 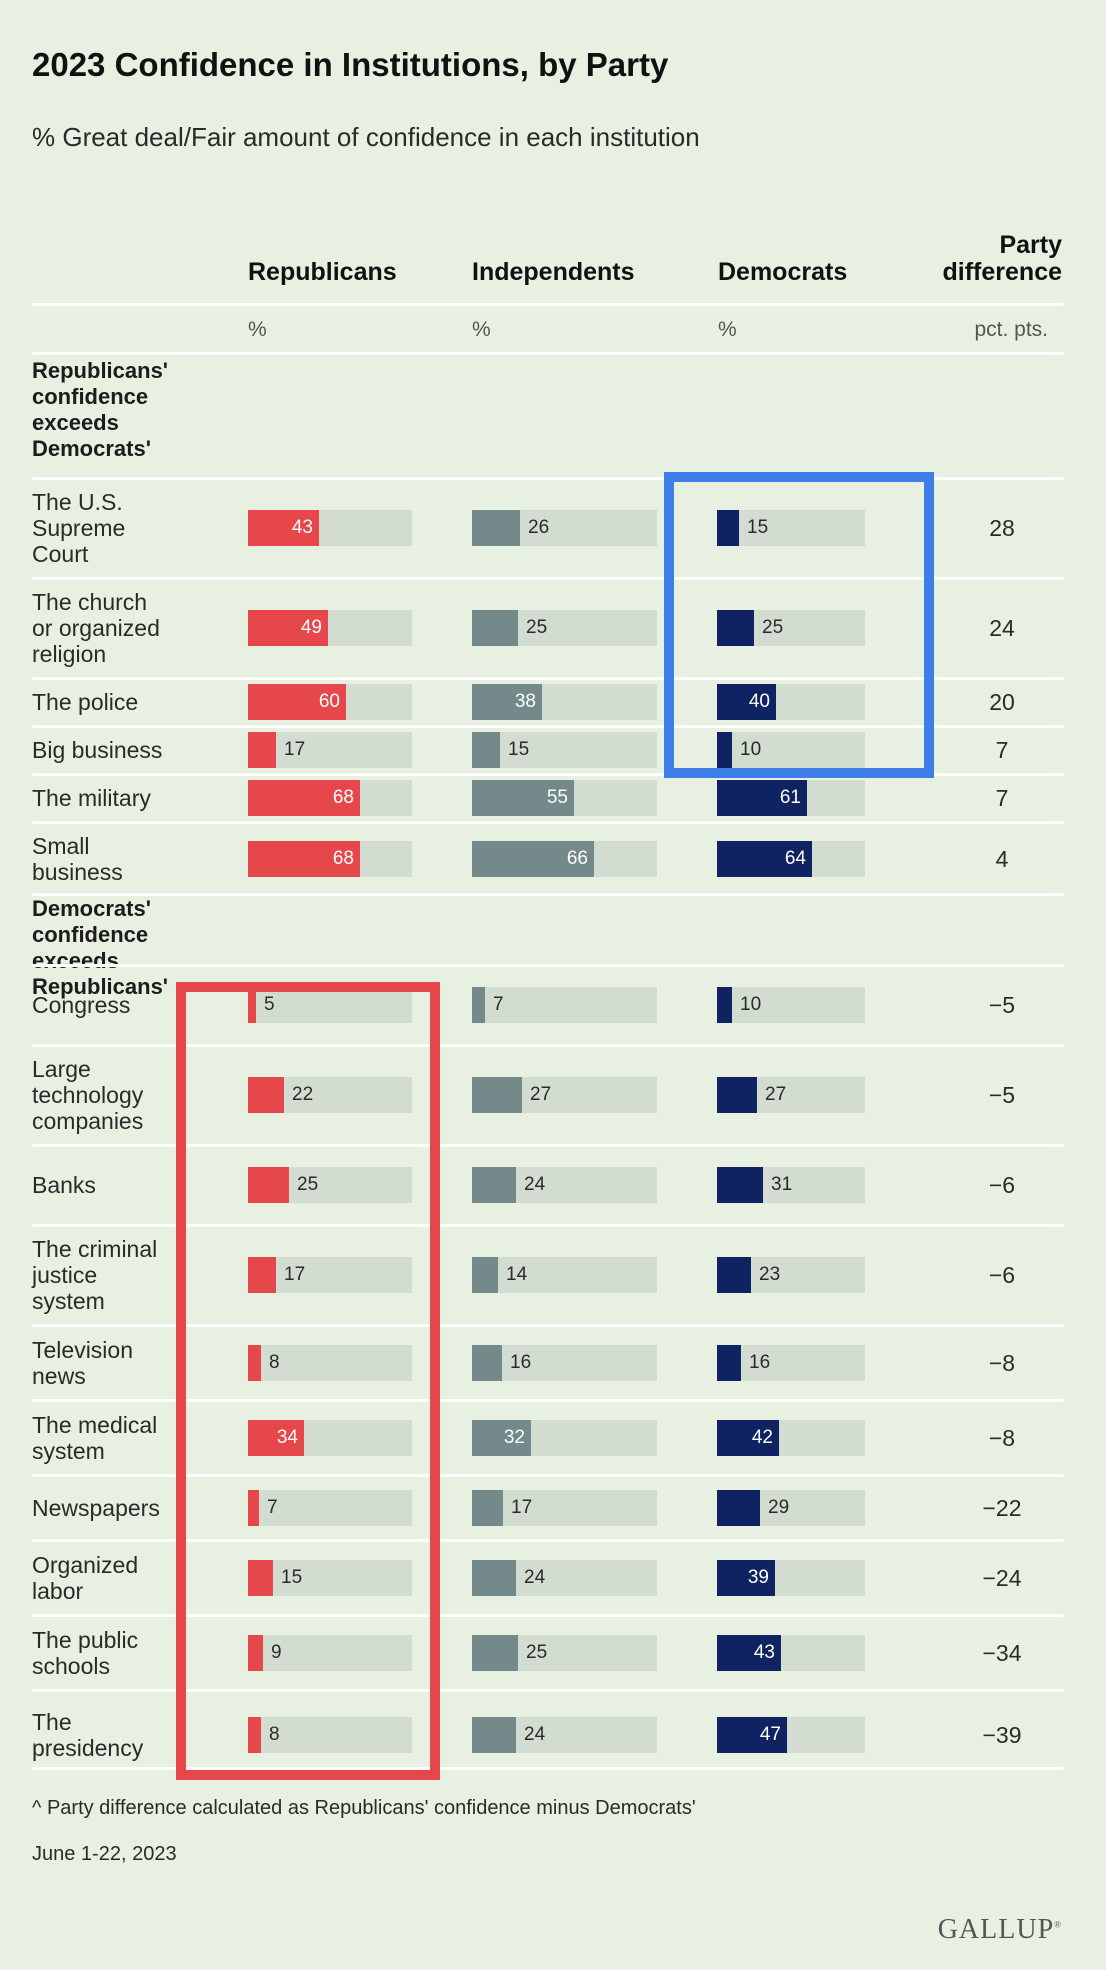 I want to click on bar-track-independents: 26, so click(x=564, y=528).